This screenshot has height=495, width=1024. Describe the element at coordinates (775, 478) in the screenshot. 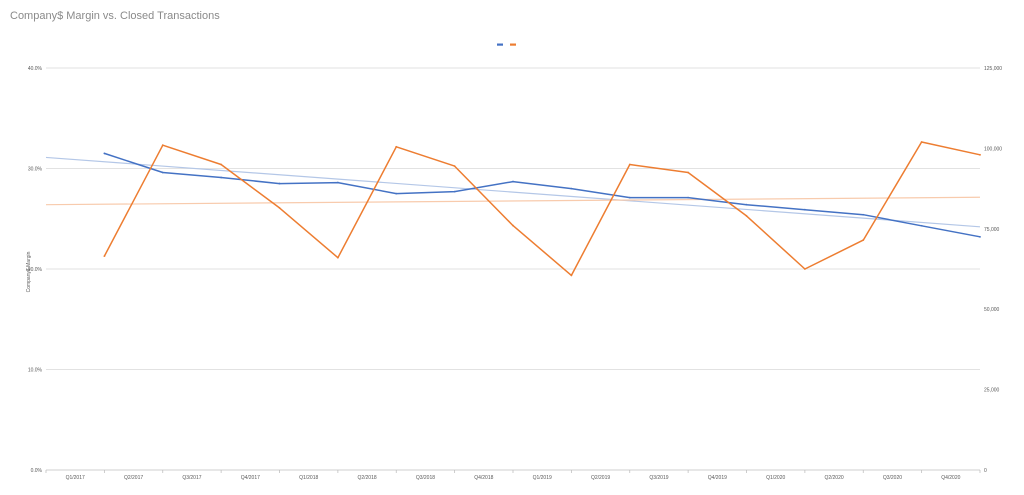

I see `x-tick-label: Q1/2020` at that location.